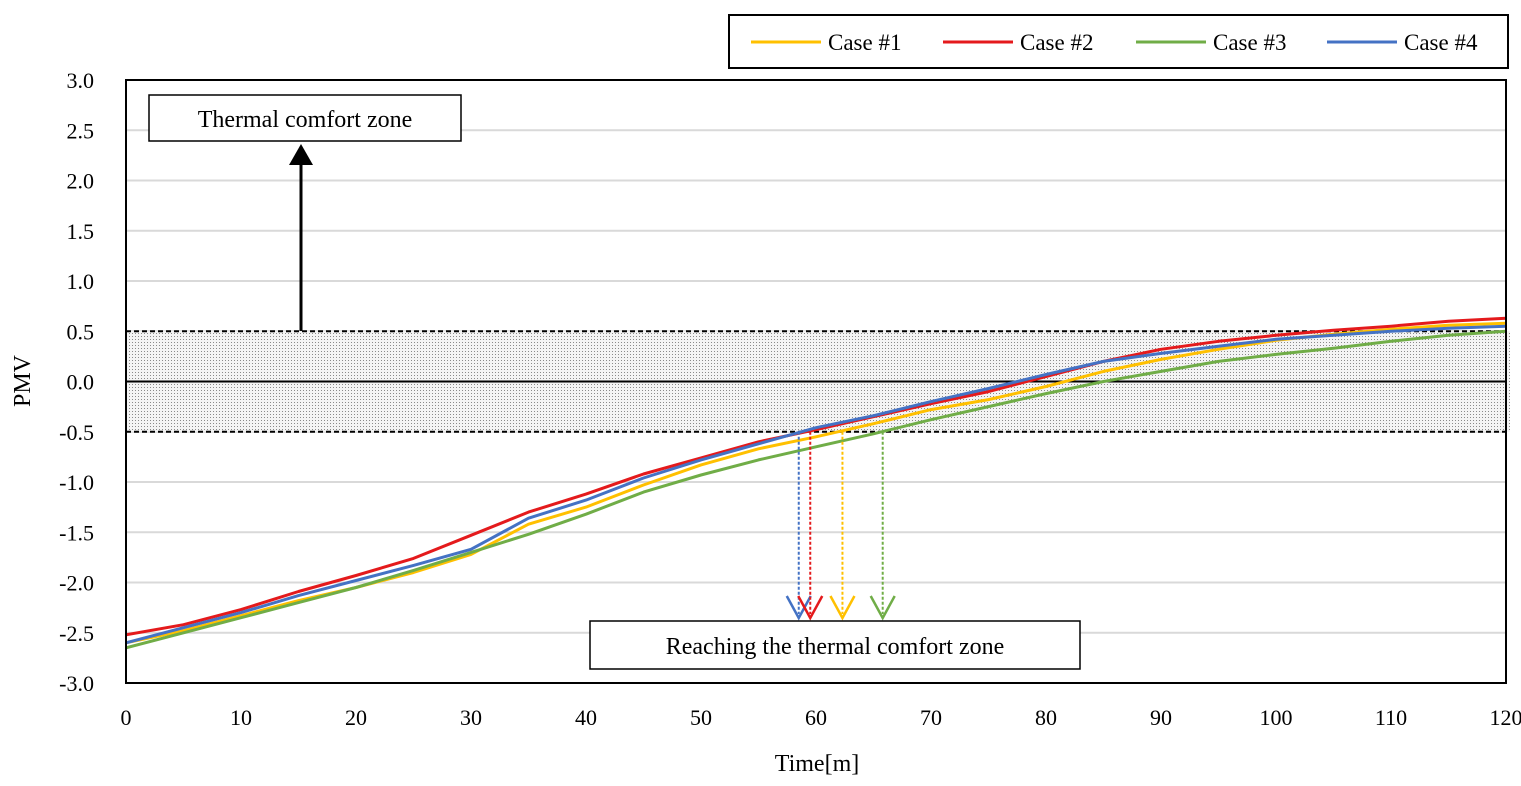  I want to click on reaching-label-box, so click(835, 645).